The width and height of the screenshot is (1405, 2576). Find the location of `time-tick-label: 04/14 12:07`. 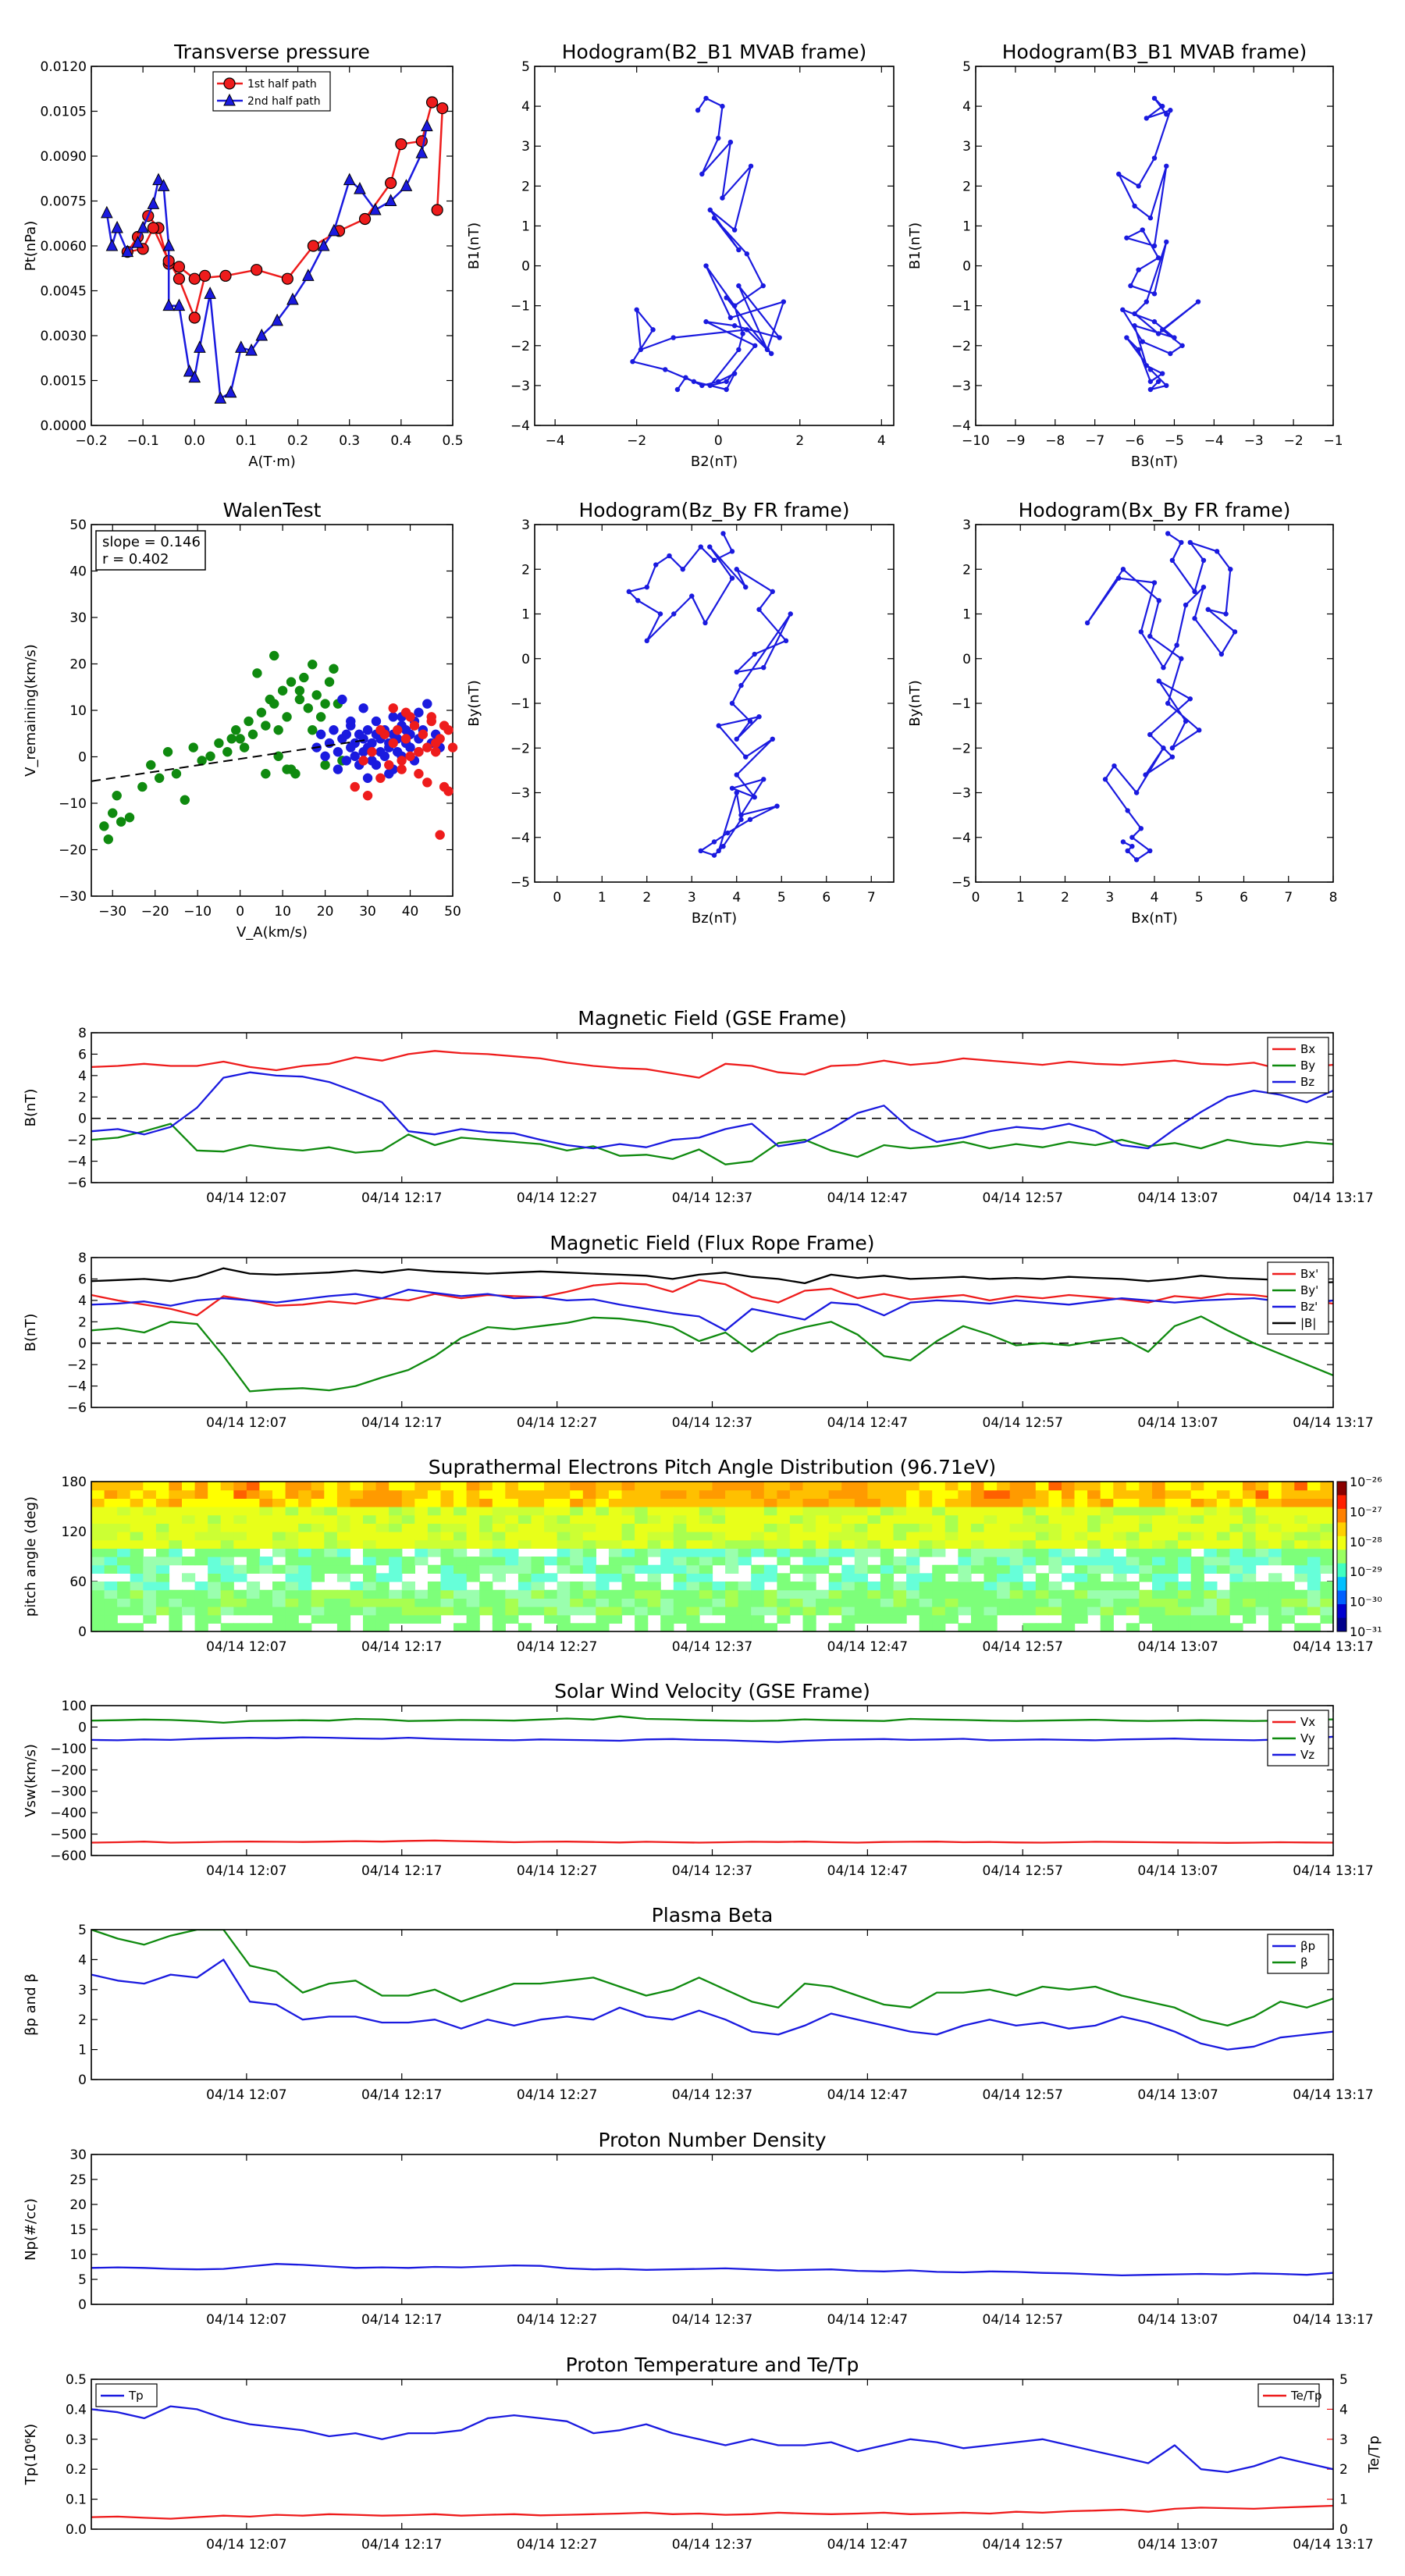

time-tick-label: 04/14 12:07 is located at coordinates (246, 2545).